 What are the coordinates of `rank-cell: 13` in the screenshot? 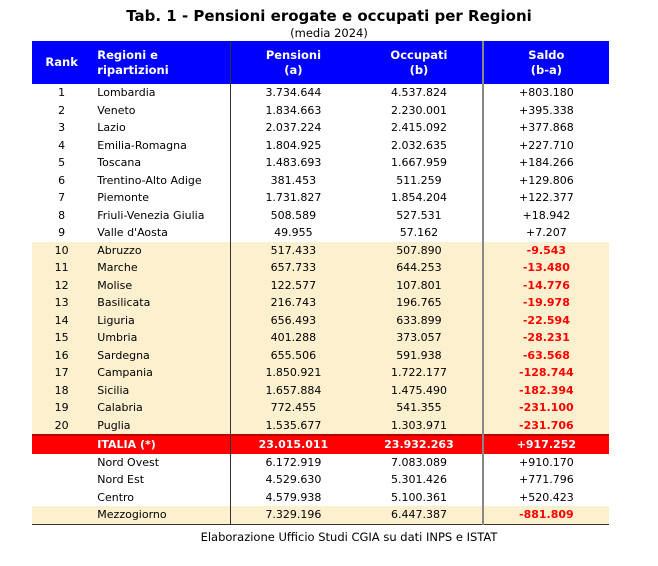 It's located at (62, 303).